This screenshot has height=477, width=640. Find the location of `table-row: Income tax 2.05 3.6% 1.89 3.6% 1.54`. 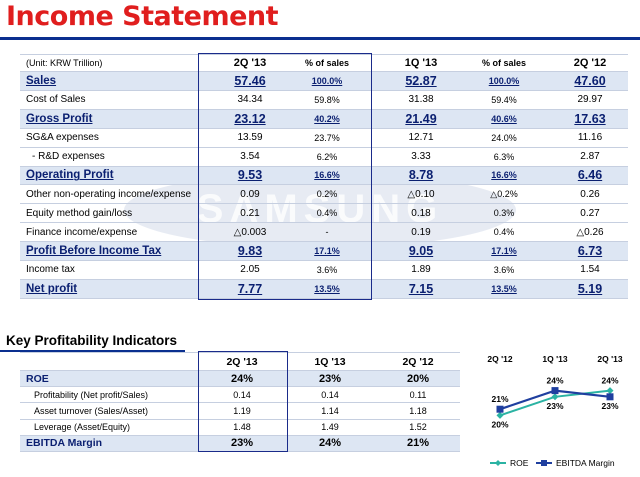

table-row: Income tax 2.05 3.6% 1.89 3.6% 1.54 is located at coordinates (324, 269).